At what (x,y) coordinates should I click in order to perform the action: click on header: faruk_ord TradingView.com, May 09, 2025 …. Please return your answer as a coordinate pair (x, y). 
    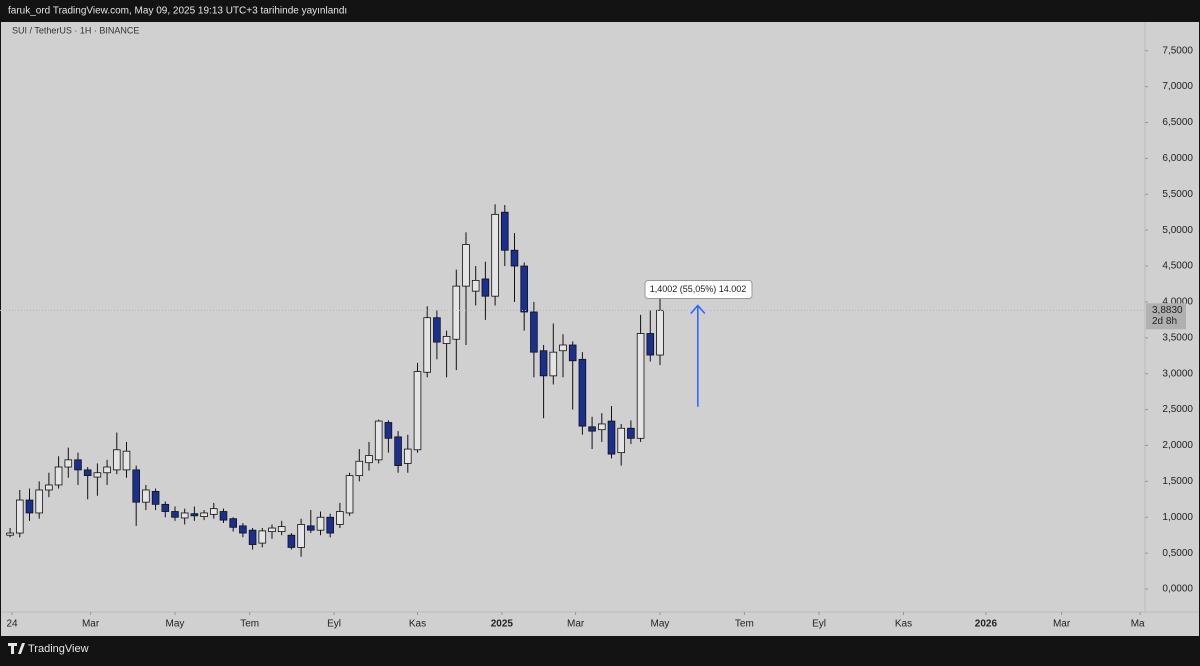
    Looking at the image, I should click on (177, 11).